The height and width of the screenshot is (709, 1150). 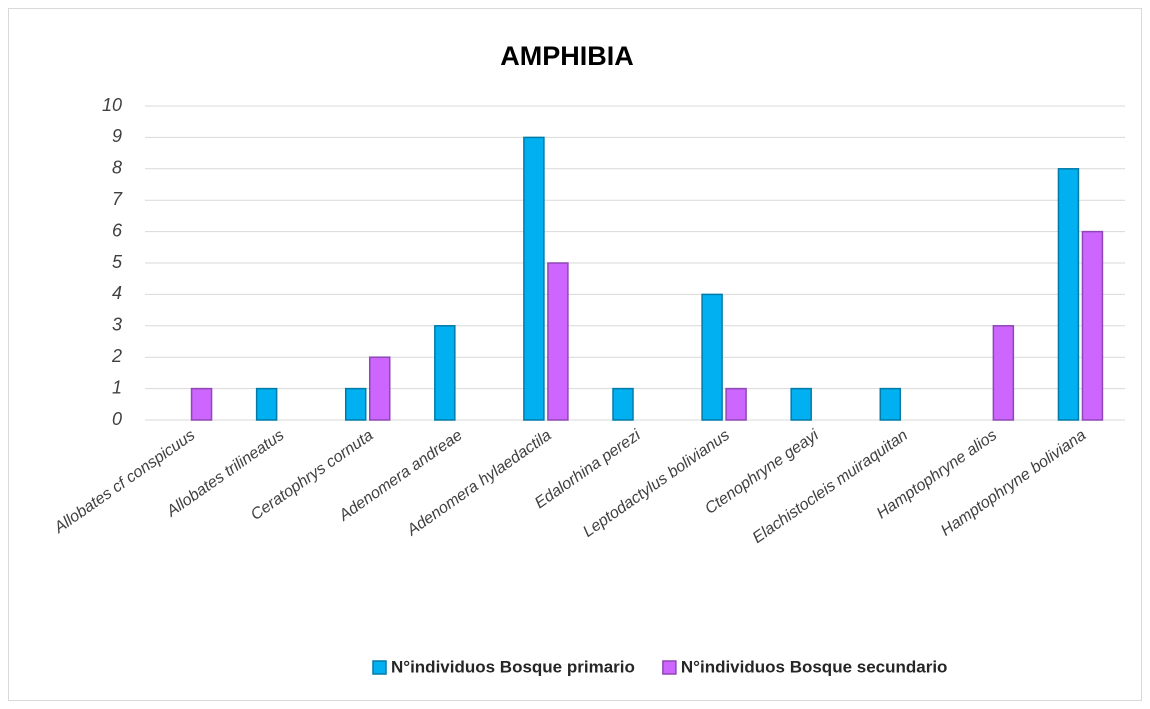 I want to click on y-tick-label: 5, so click(x=117, y=262).